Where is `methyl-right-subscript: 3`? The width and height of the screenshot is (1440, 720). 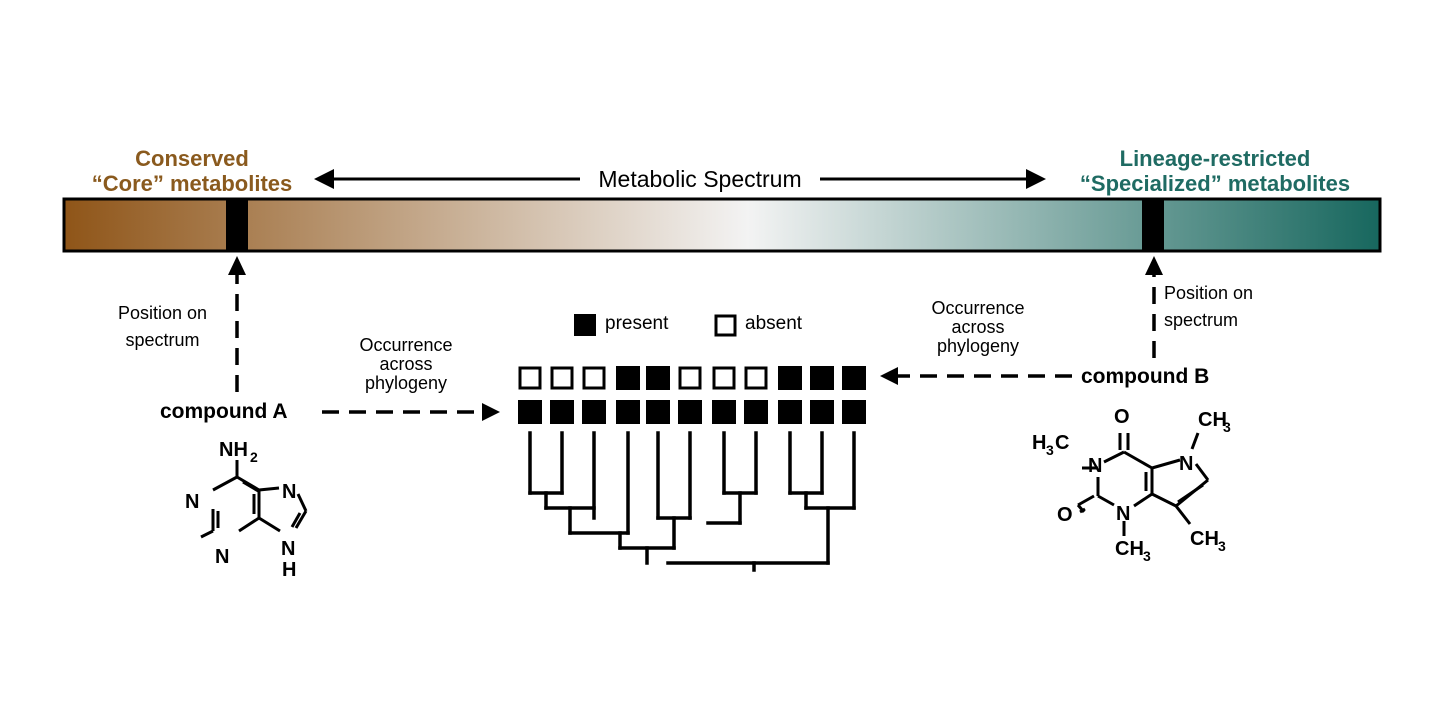 methyl-right-subscript: 3 is located at coordinates (1222, 546).